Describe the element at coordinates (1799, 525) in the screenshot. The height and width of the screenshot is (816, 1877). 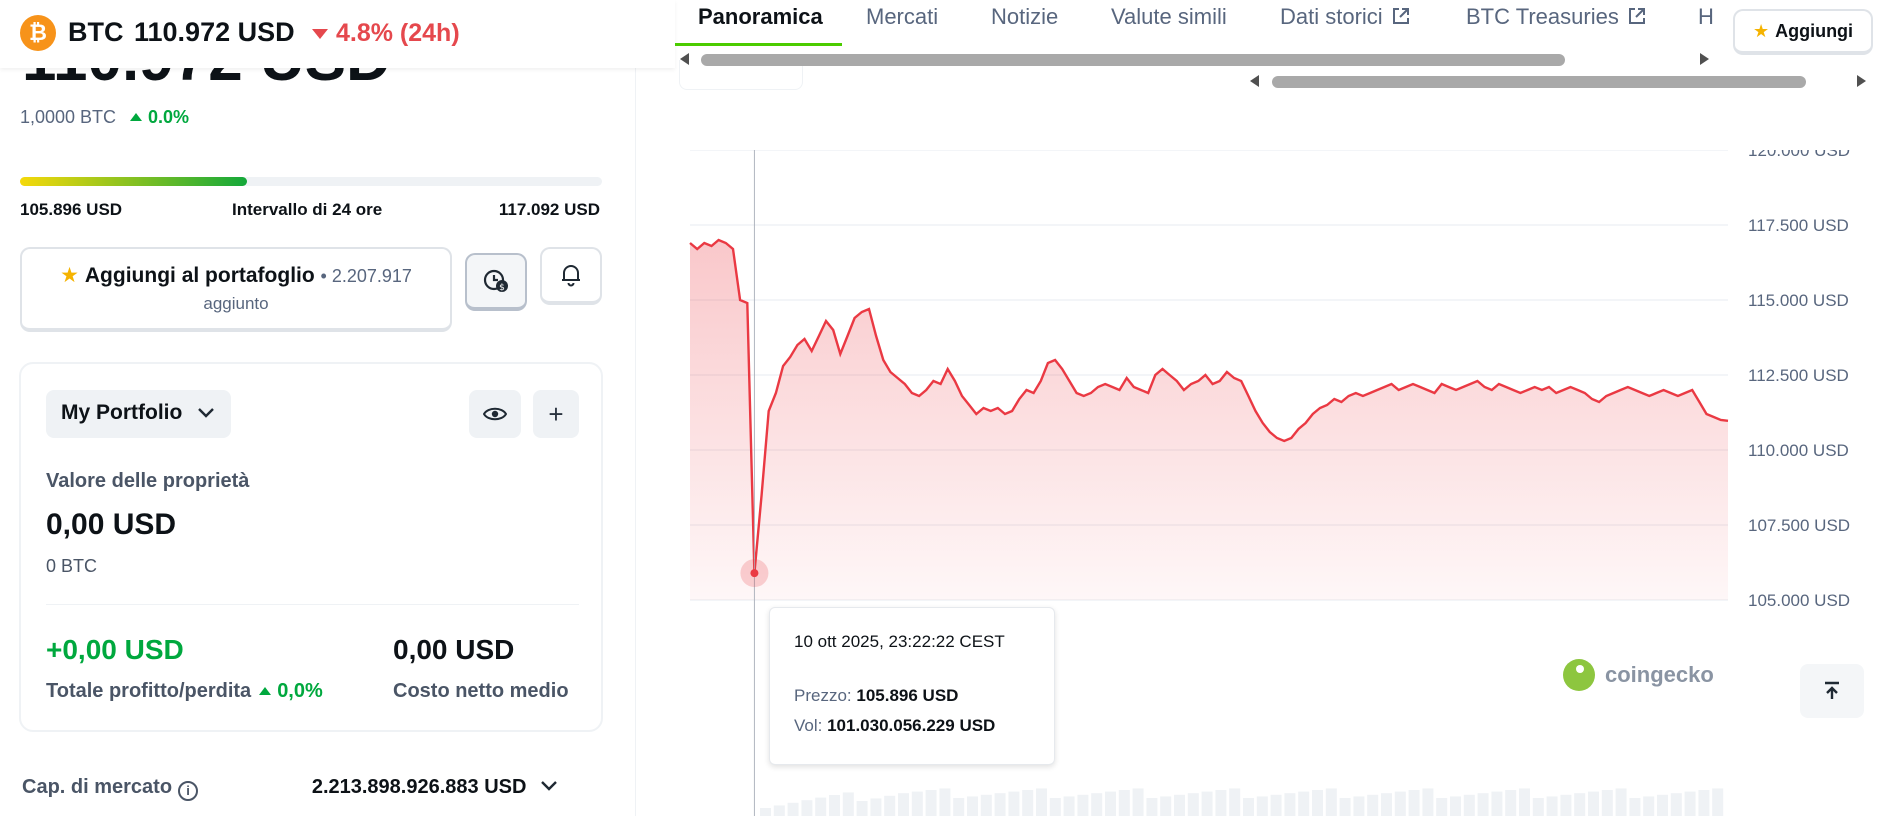
I see `y-tick-label: 107.500 USD` at that location.